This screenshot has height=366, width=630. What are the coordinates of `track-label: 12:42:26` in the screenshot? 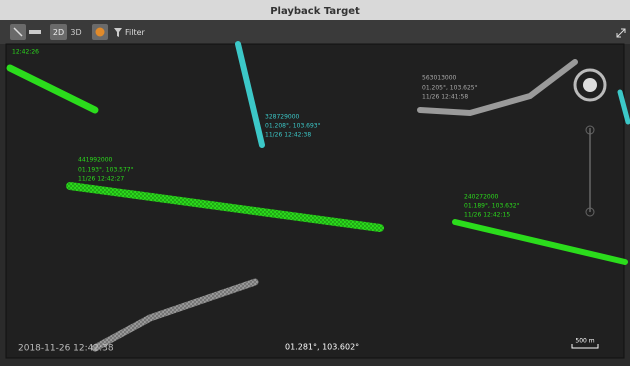 It's located at (25, 52).